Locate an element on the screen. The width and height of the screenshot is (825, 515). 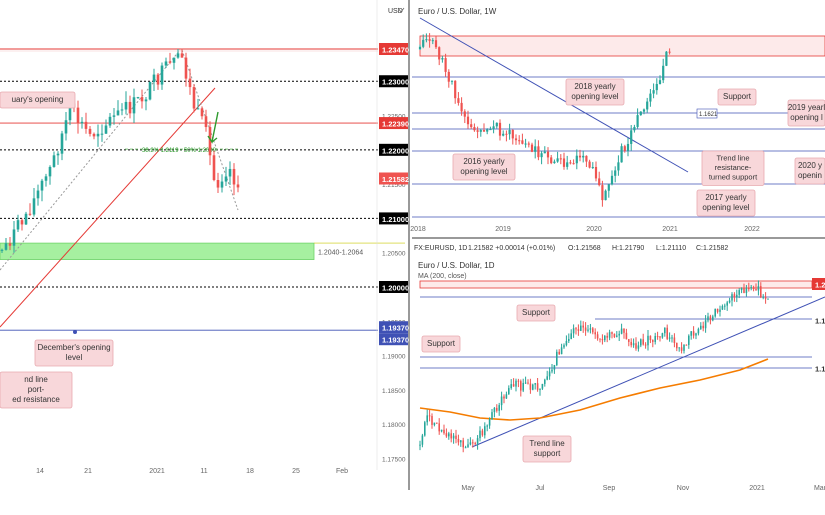
annotation-2016-line-1: opening level is located at coordinates (483, 171).